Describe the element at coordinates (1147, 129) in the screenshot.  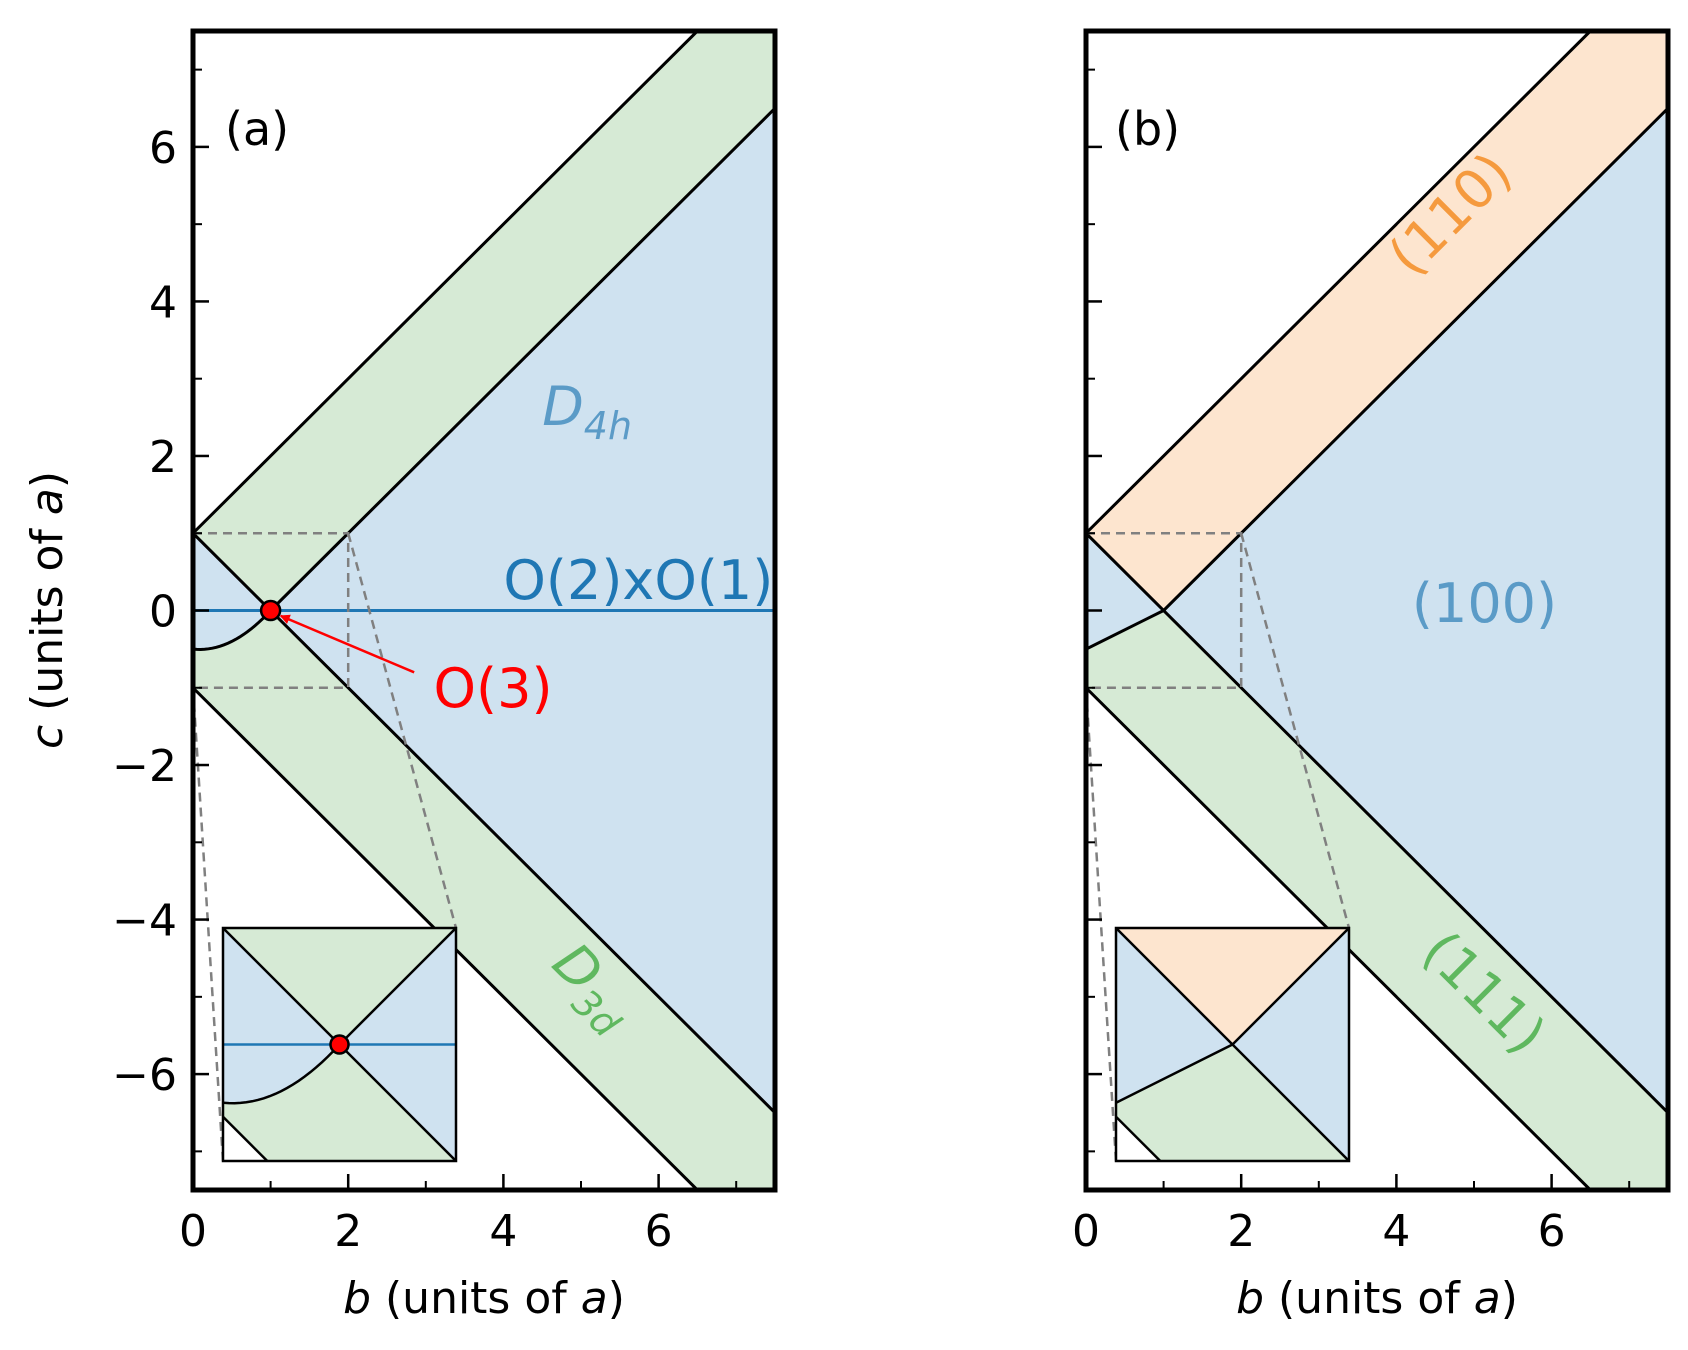
I see `panel-b-label: (b)` at that location.